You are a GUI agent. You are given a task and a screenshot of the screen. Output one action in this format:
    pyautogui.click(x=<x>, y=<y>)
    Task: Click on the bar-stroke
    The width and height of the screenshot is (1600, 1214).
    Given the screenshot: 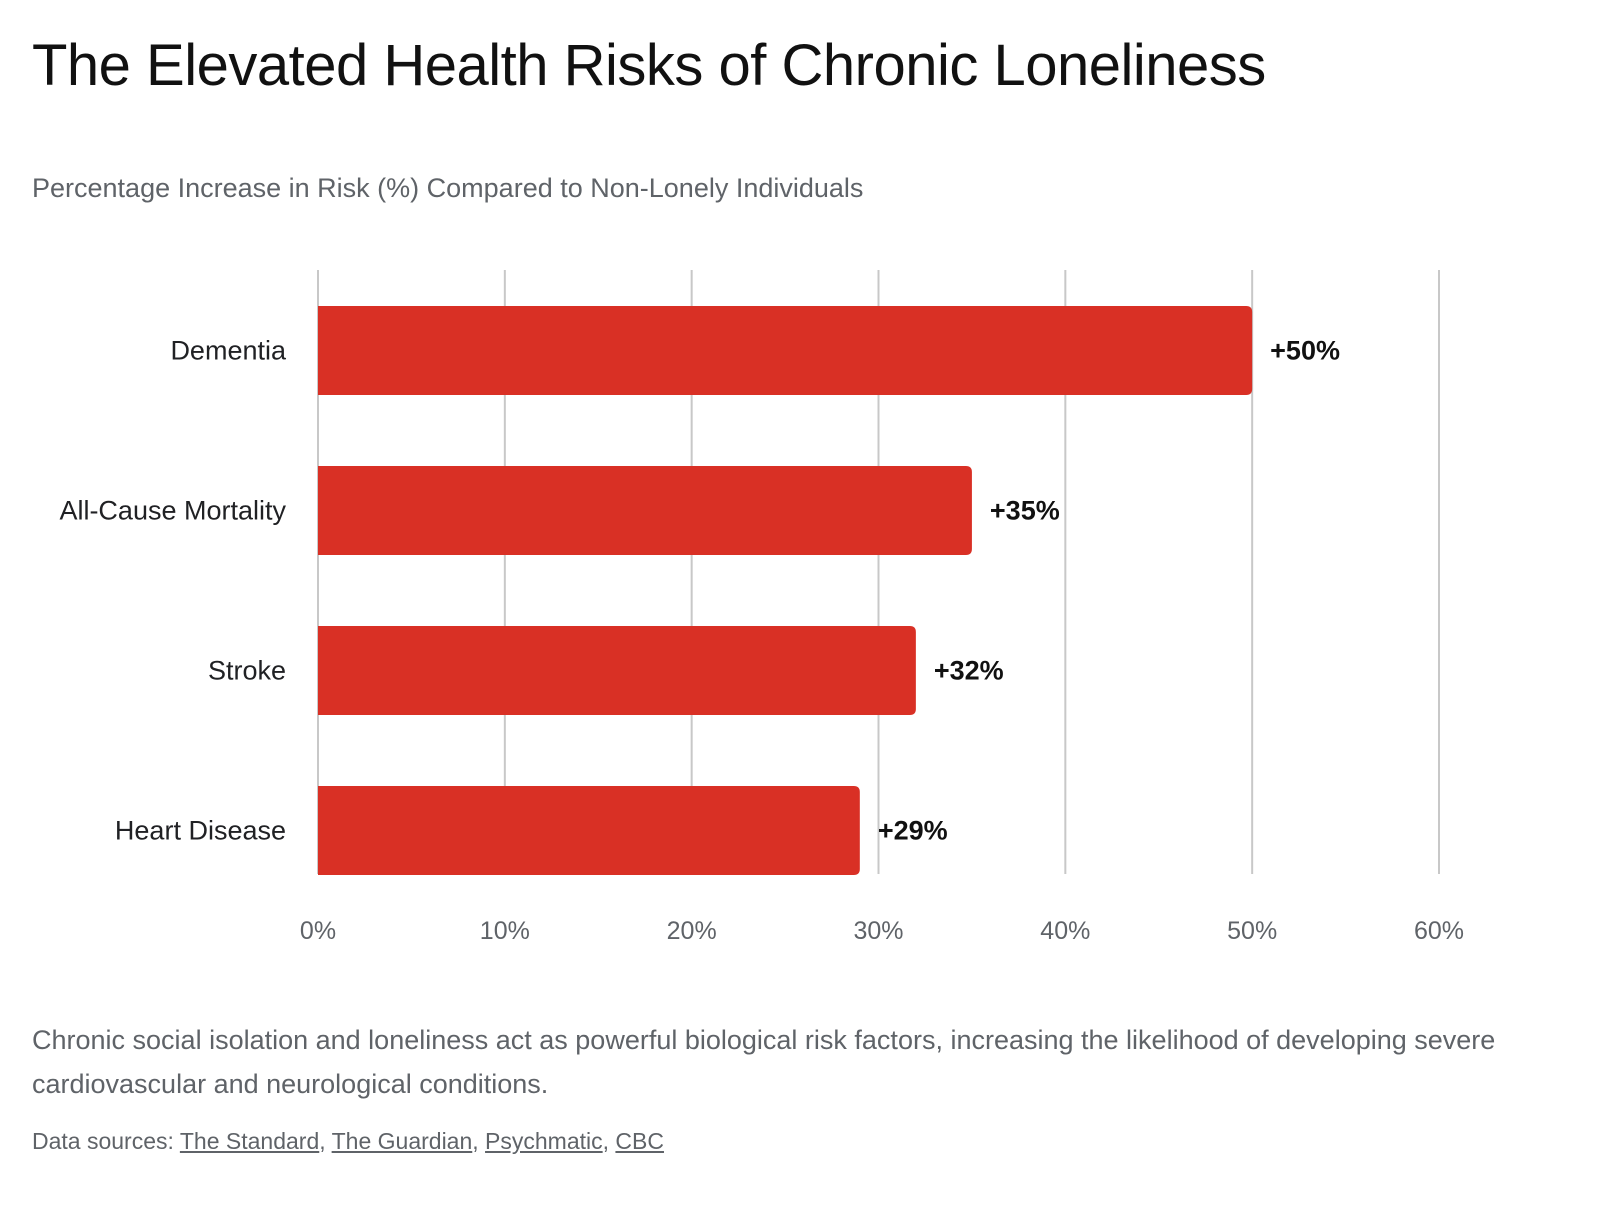 What is the action you would take?
    pyautogui.click(x=617, y=670)
    